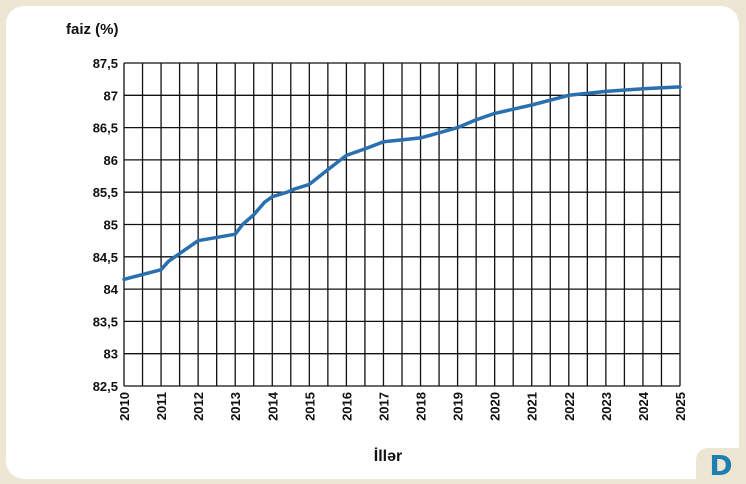  What do you see at coordinates (105, 128) in the screenshot?
I see `y-tick-label: 86,5` at bounding box center [105, 128].